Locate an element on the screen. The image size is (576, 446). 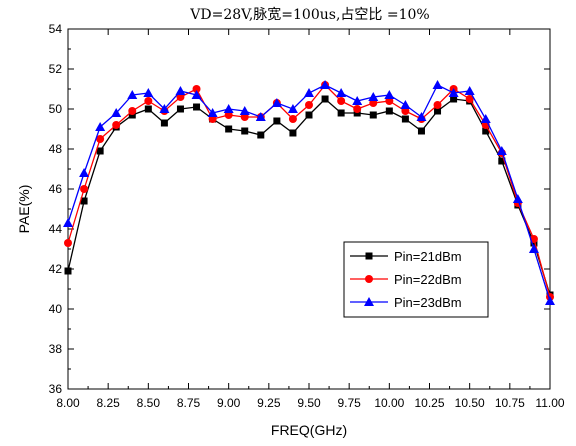
y-tick-label: 50 is located at coordinates (56, 109).